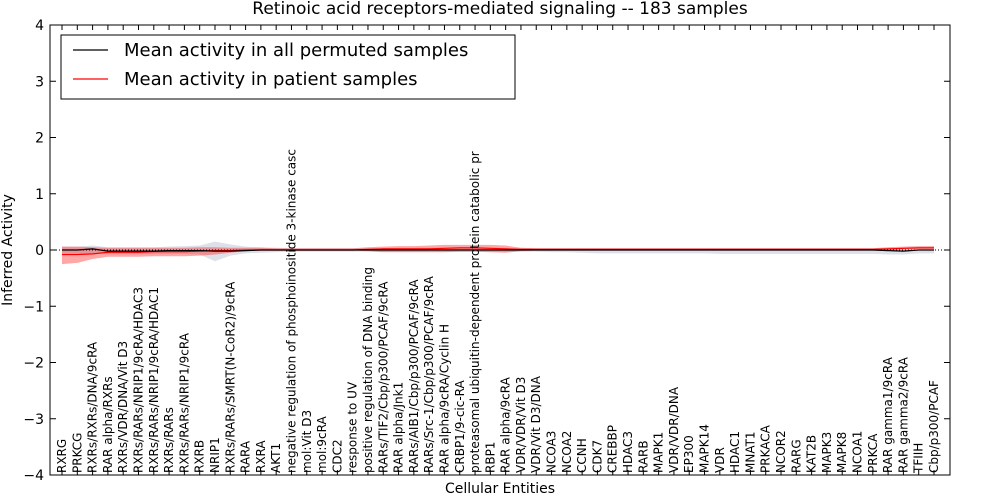 Image resolution: width=1000 pixels, height=500 pixels. I want to click on x-axis-label: Cellular Entities, so click(500, 489).